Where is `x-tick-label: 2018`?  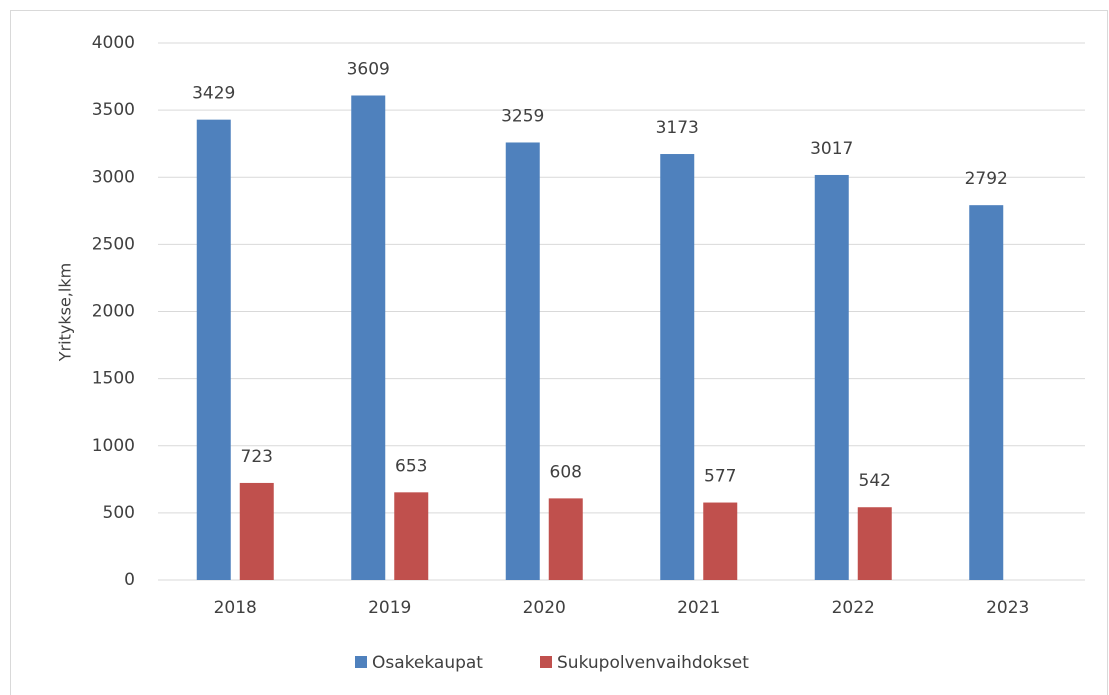
x-tick-label: 2018 is located at coordinates (235, 608).